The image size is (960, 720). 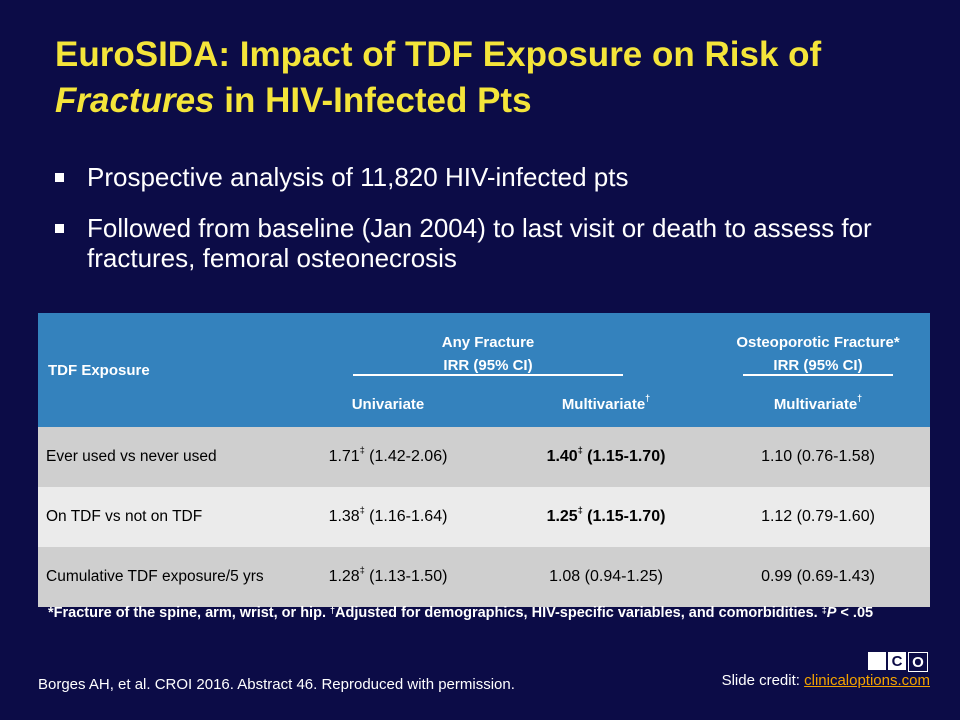 I want to click on col-multivariate-text: Multivariate, so click(x=603, y=404).